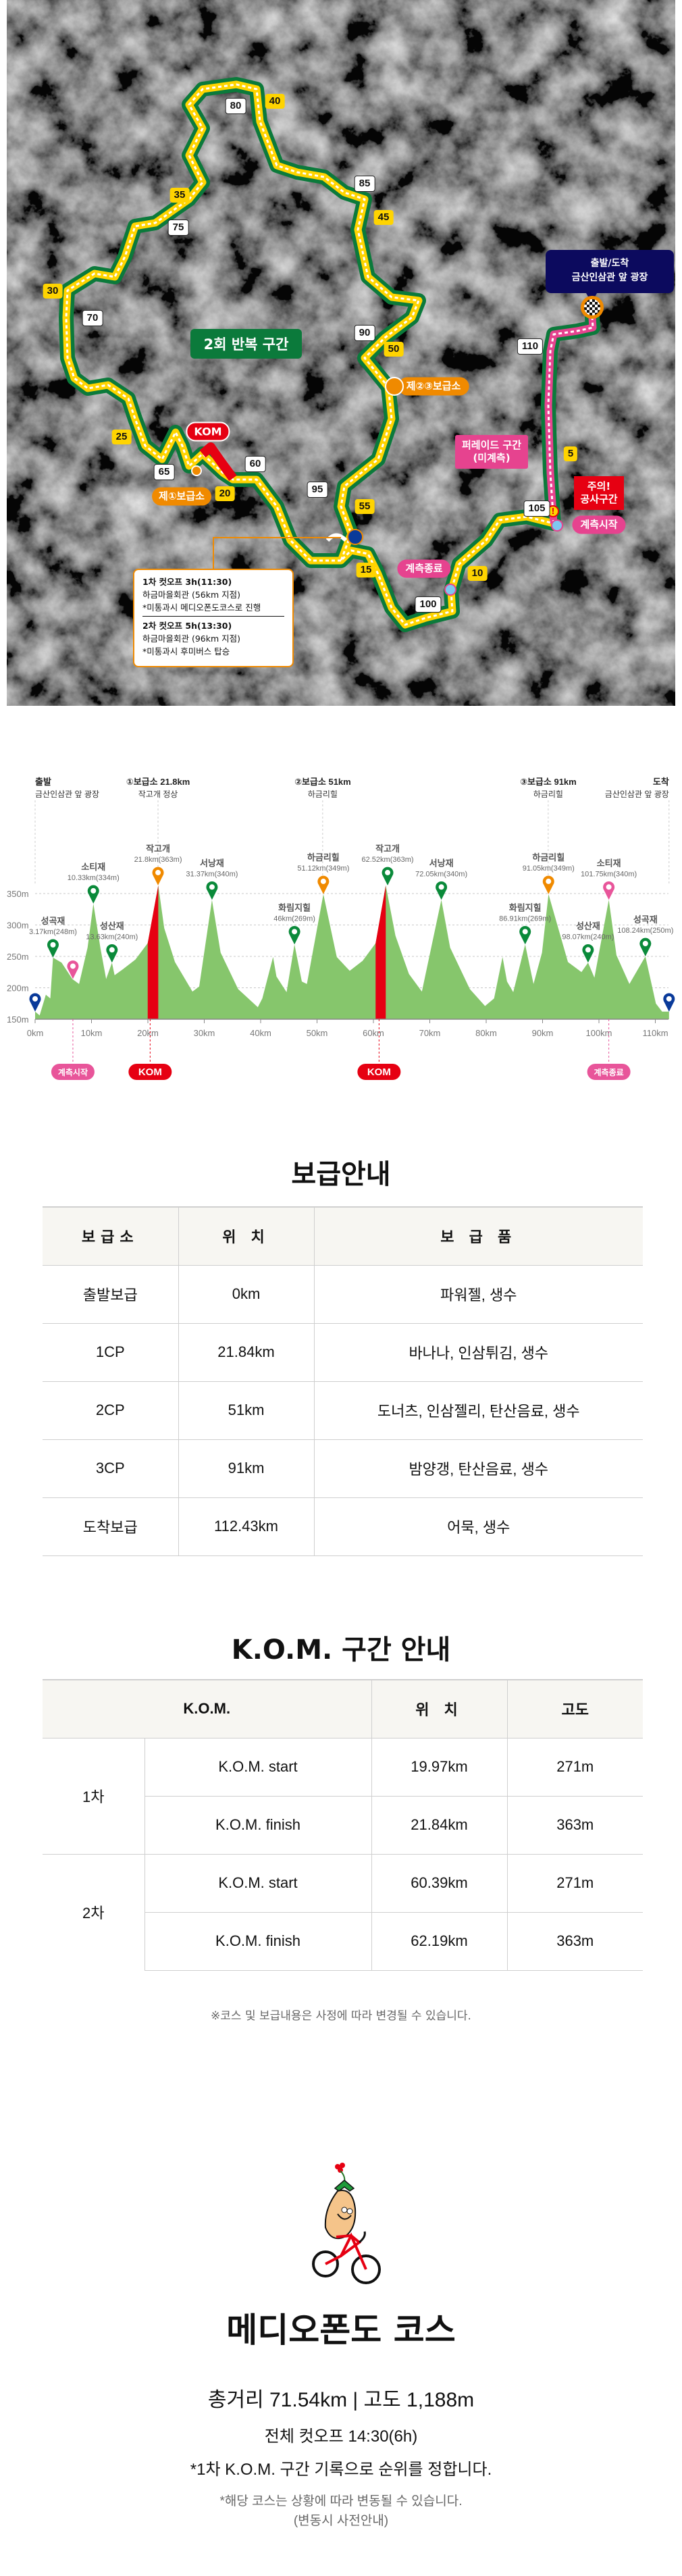  Describe the element at coordinates (364, 184) in the screenshot. I see `km-marker-85: 85` at that location.